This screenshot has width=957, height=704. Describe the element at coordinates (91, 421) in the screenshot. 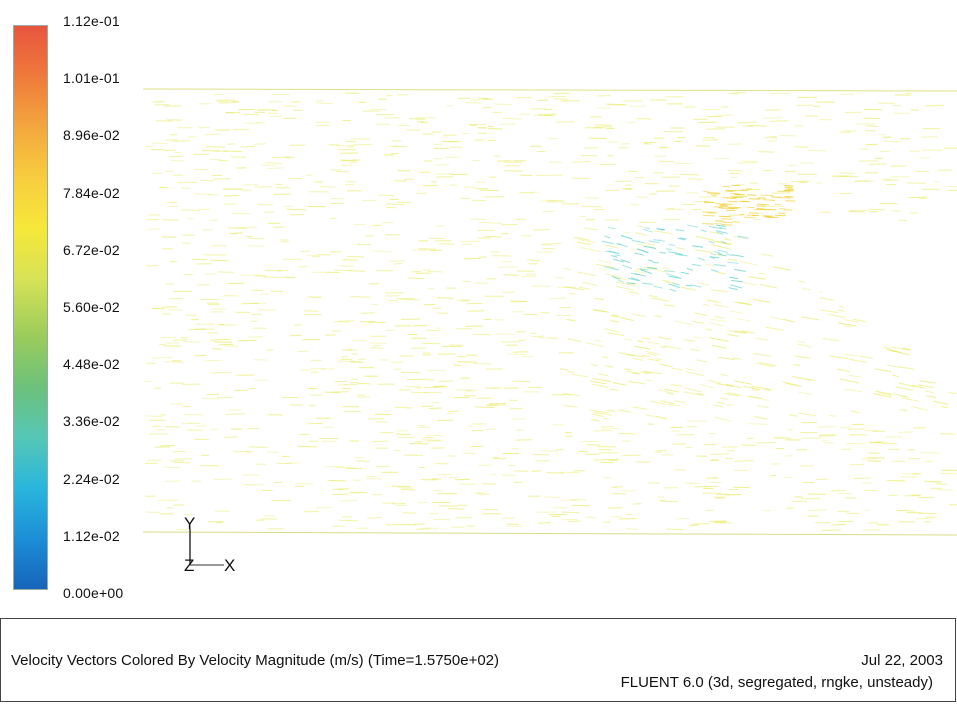

I see `legend-label: 3.36e-02` at that location.